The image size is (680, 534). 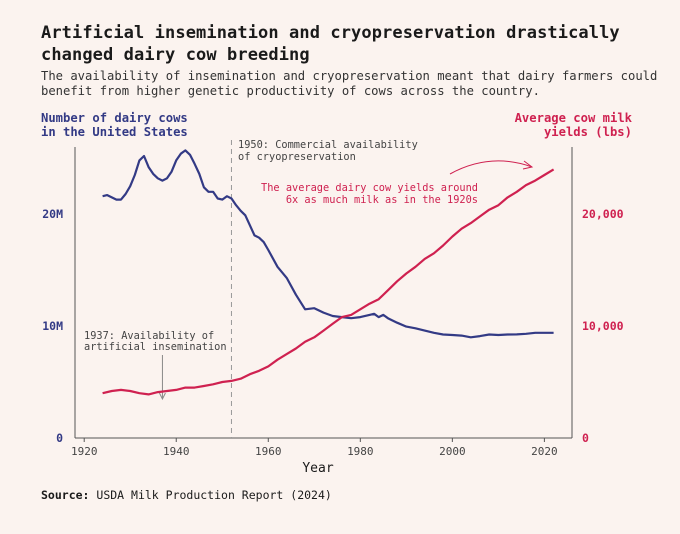 I want to click on left-axis-ticks: 0 10M 20M, so click(x=52, y=326).